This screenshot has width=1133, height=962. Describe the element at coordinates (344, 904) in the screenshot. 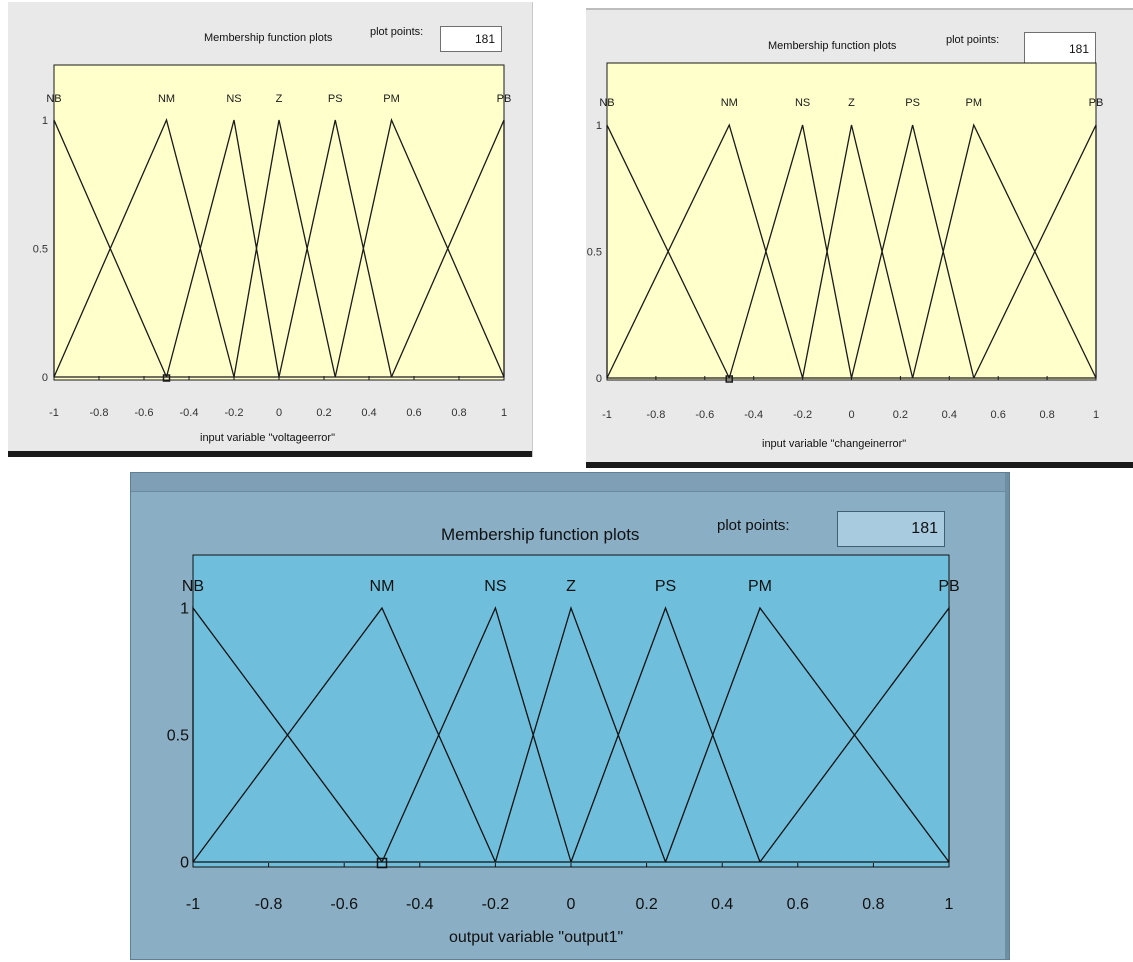

I see `x-tick-label: -0.6` at that location.